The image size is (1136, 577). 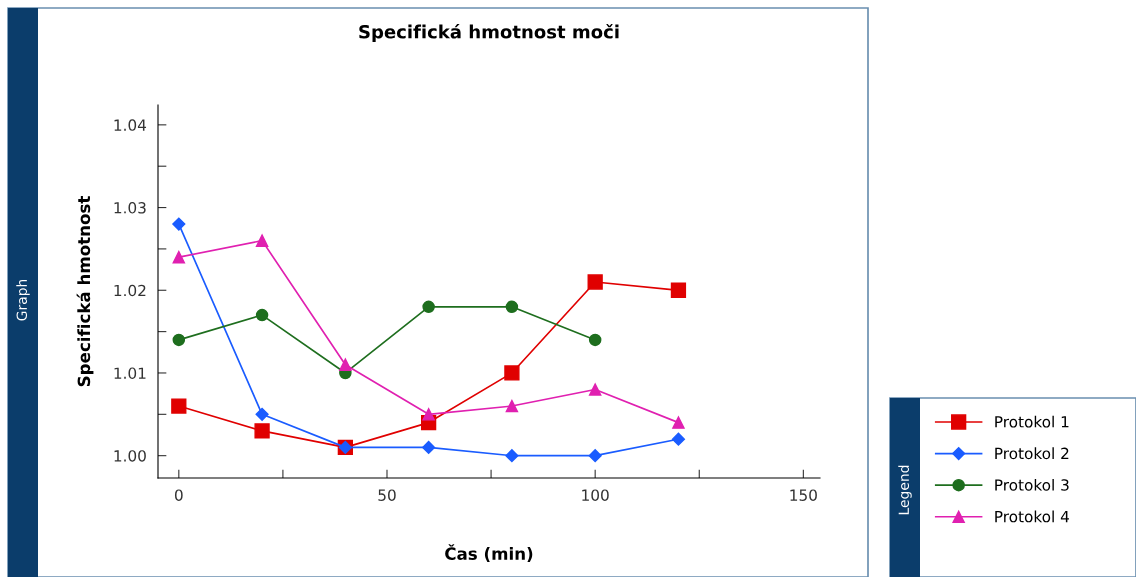 What do you see at coordinates (489, 33) in the screenshot?
I see `chart-title: Specifická hmotnost moči` at bounding box center [489, 33].